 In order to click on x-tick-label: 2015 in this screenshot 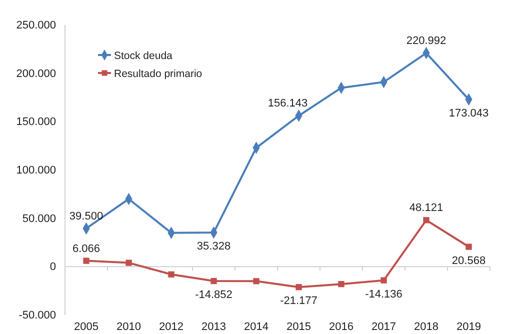, I will do `click(298, 326)`.